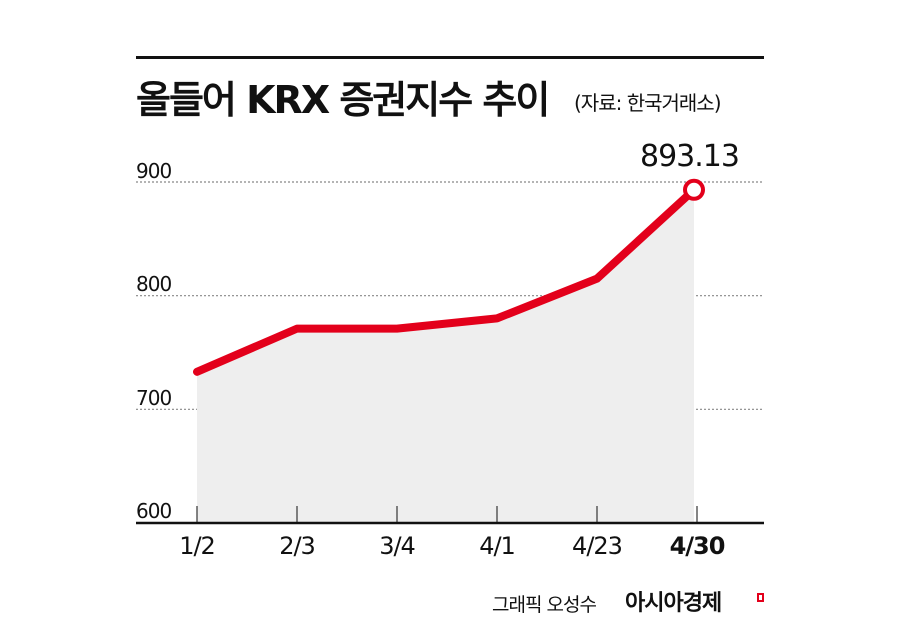 The image size is (900, 644). What do you see at coordinates (694, 189) in the screenshot?
I see `last-point-marker` at bounding box center [694, 189].